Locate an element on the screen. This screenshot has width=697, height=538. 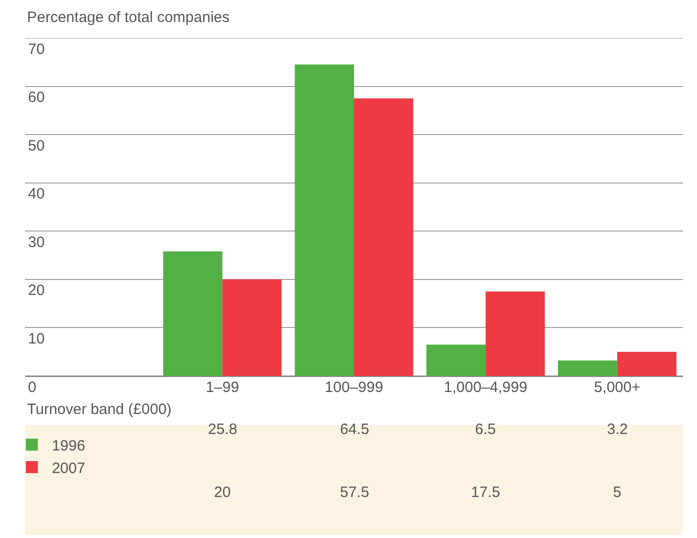
x-axis-title: Turnover band (£000) is located at coordinates (99, 409).